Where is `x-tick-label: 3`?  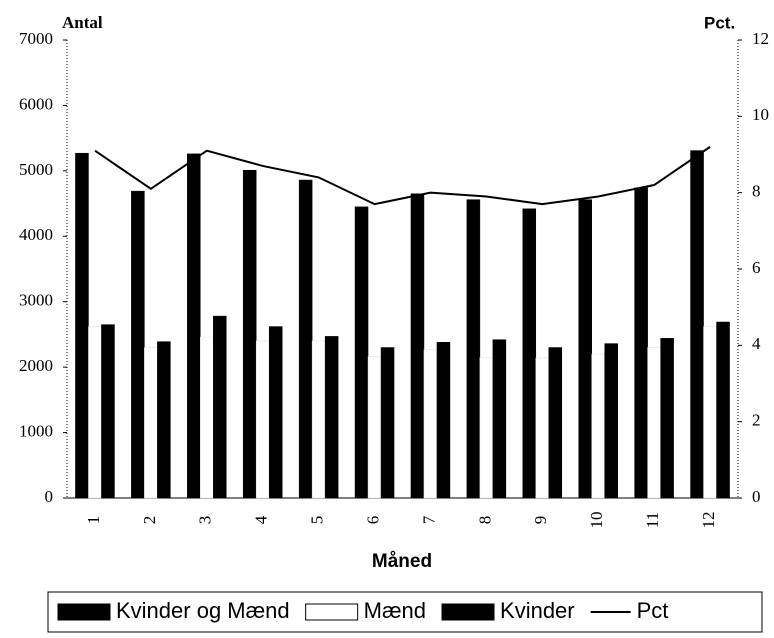 x-tick-label: 3 is located at coordinates (205, 520).